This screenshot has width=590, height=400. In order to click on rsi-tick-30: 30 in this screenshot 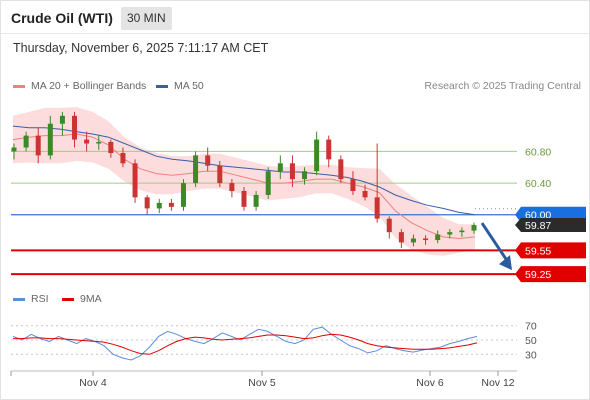, I will do `click(531, 355)`.